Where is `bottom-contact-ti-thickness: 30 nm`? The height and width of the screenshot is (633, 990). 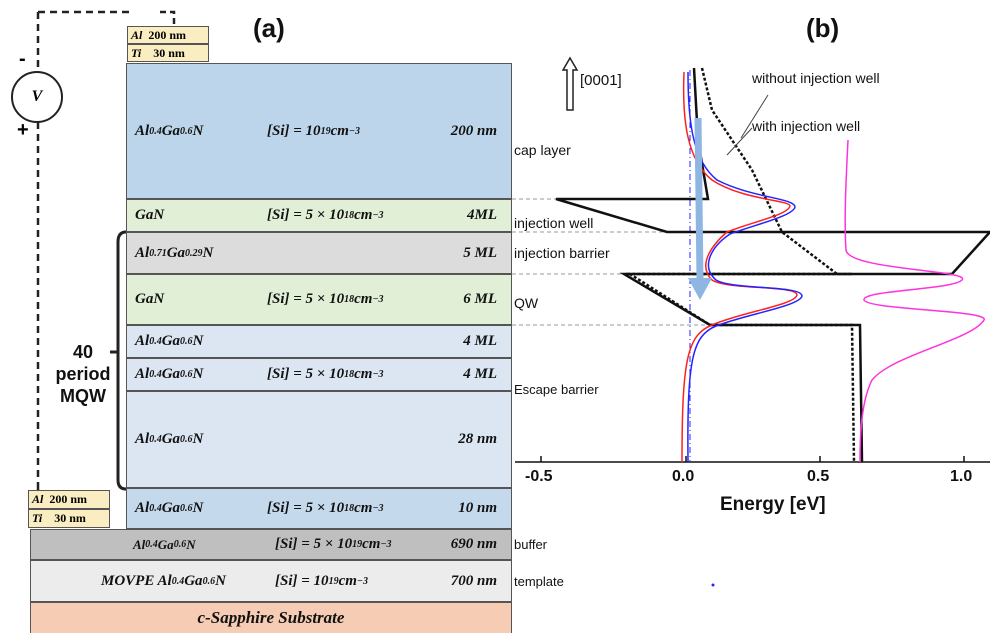 bottom-contact-ti-thickness: 30 nm is located at coordinates (70, 518).